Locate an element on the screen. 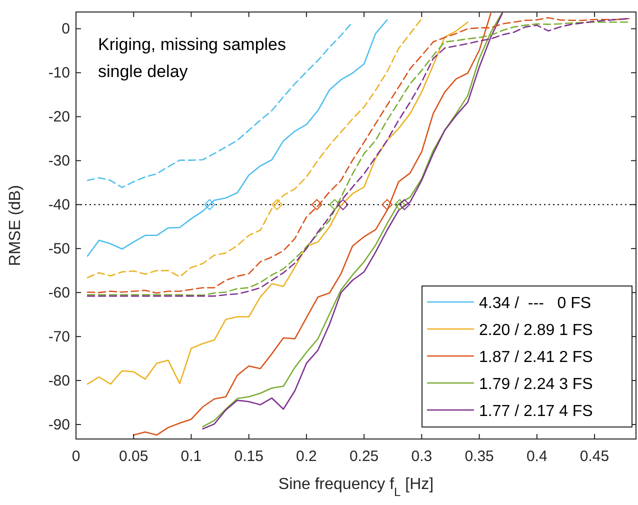  x-tick-label: 0.35 is located at coordinates (479, 456).